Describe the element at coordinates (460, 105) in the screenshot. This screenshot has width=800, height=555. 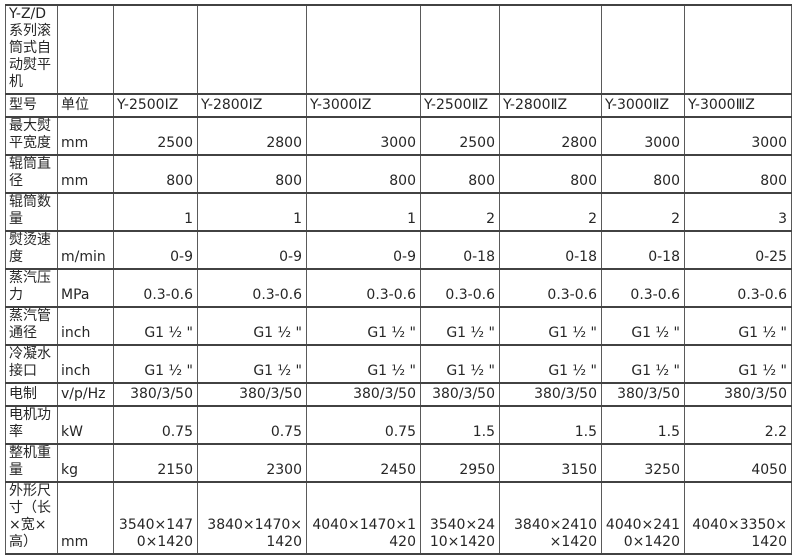
I see `model-header: Y-2500ⅡZ` at that location.